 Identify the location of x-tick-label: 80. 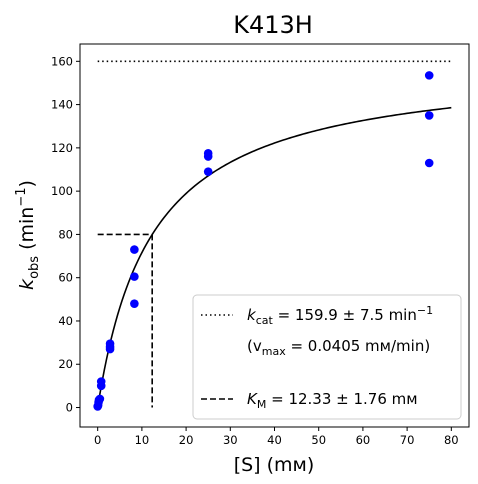
(451, 440).